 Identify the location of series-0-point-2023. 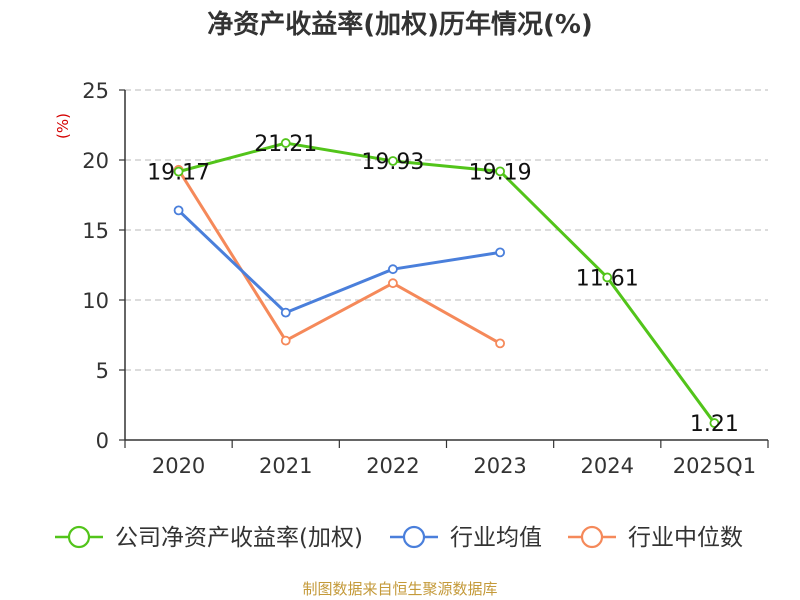
(500, 171).